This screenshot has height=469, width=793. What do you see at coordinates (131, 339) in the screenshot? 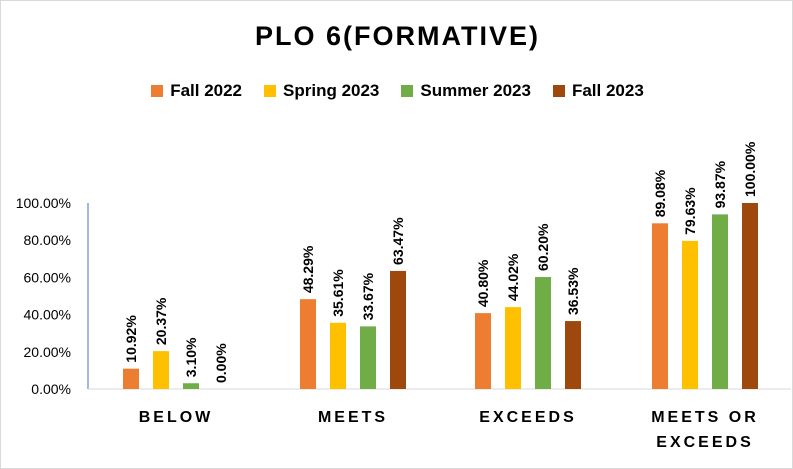
I see `data-label: 10.92%` at bounding box center [131, 339].